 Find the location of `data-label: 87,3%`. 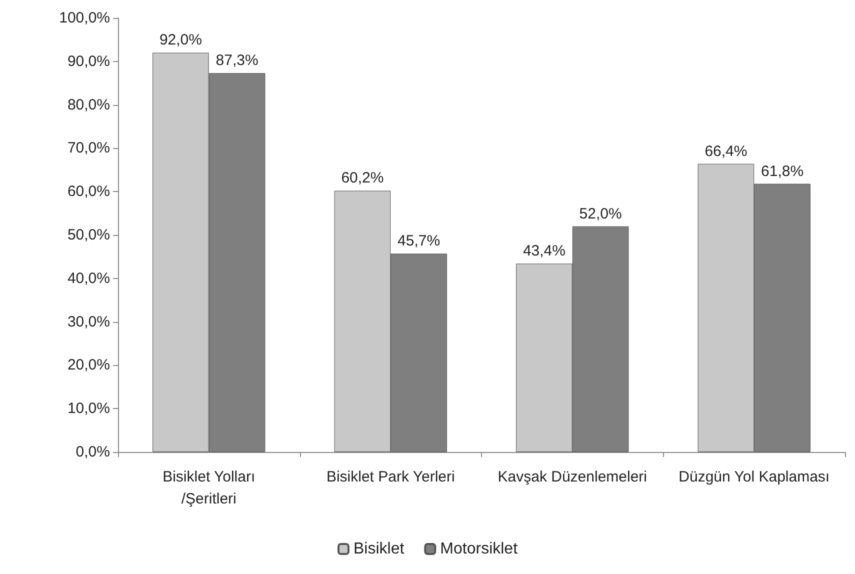

data-label: 87,3% is located at coordinates (237, 61).